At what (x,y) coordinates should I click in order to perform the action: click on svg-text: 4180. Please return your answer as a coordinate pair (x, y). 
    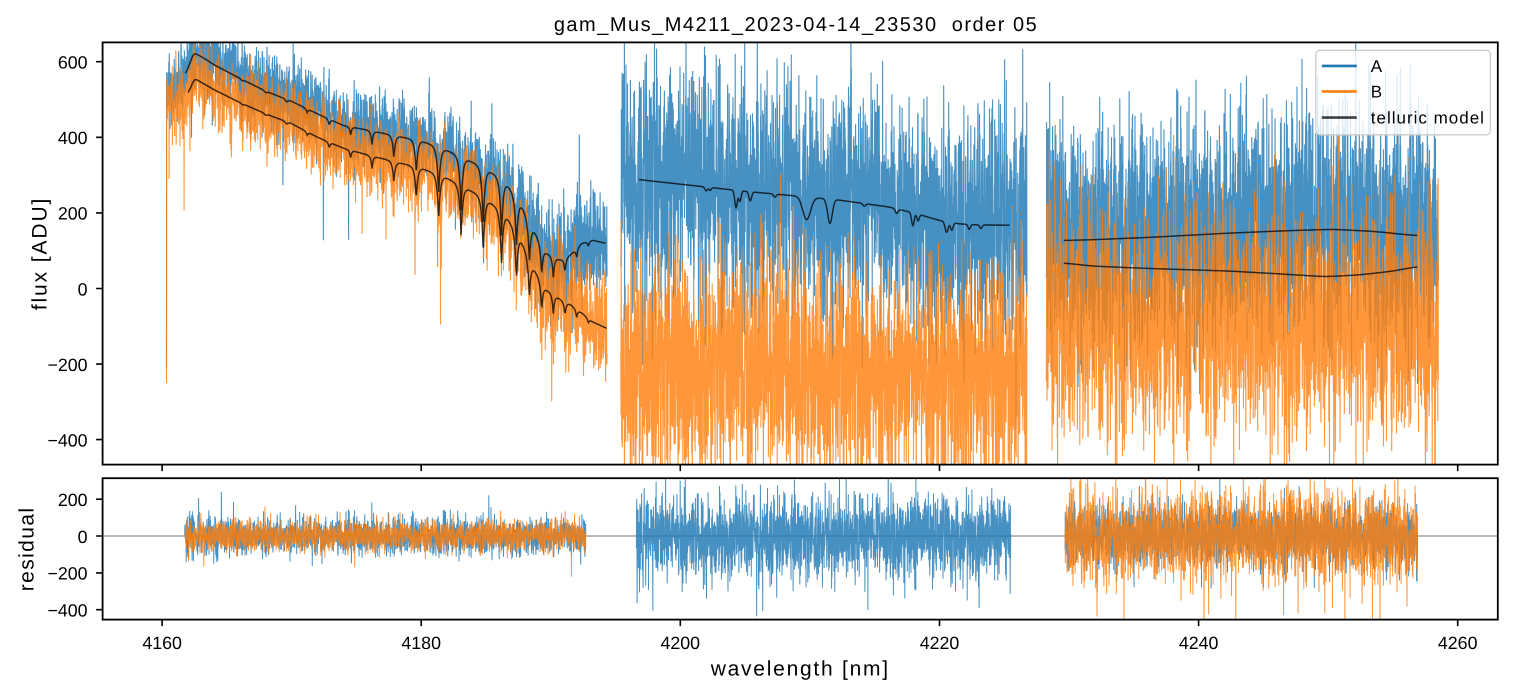
    Looking at the image, I should click on (421, 643).